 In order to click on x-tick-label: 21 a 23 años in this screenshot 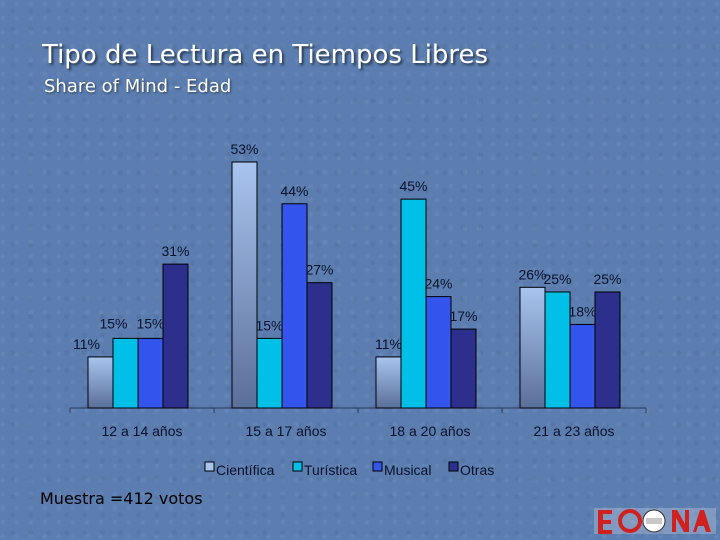, I will do `click(574, 431)`.